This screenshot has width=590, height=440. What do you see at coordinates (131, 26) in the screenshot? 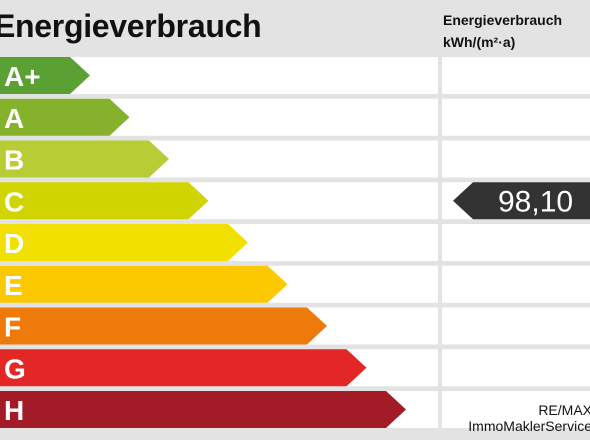
I see `chart-title: Energieverbrauch` at bounding box center [131, 26].